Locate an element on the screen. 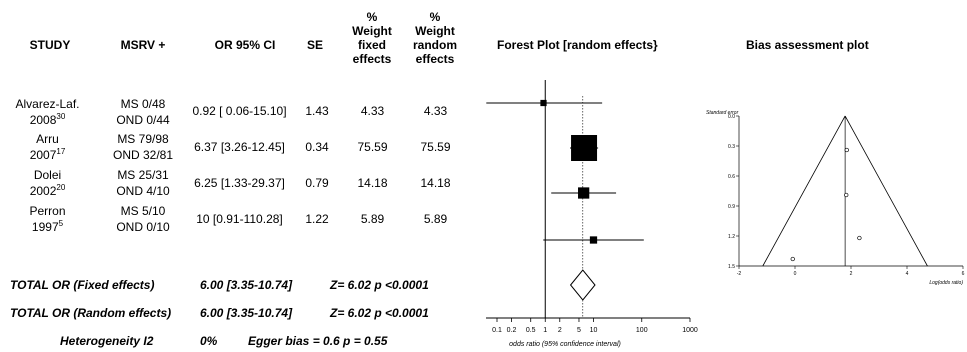 This screenshot has width=967, height=352. se-value: 0.34 is located at coordinates (317, 147).